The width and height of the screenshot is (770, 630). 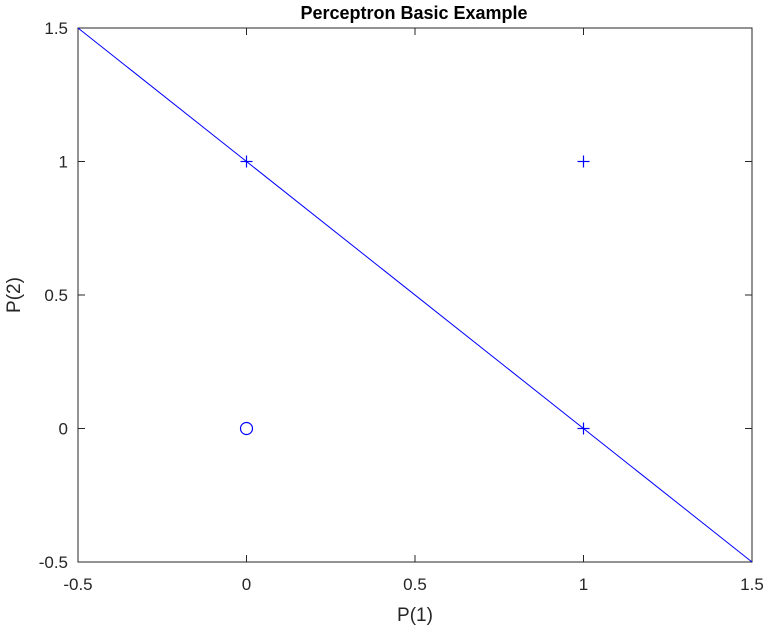 I want to click on y-tick-label: -0.5, so click(x=53, y=562).